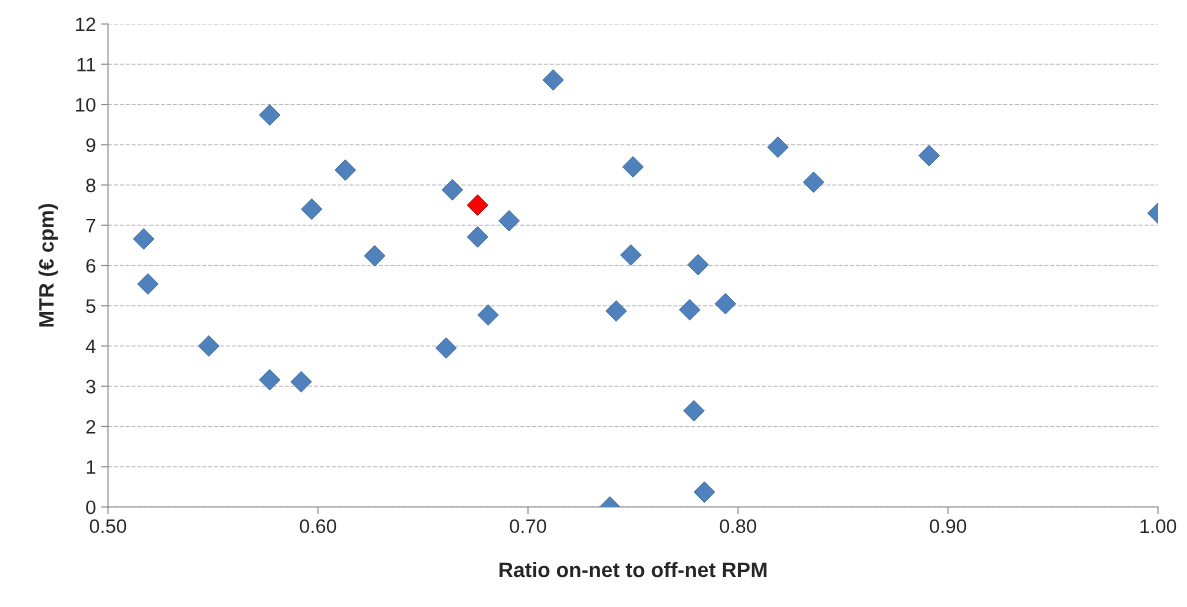  Describe the element at coordinates (1158, 526) in the screenshot. I see `x-tick-label: 1.00` at that location.